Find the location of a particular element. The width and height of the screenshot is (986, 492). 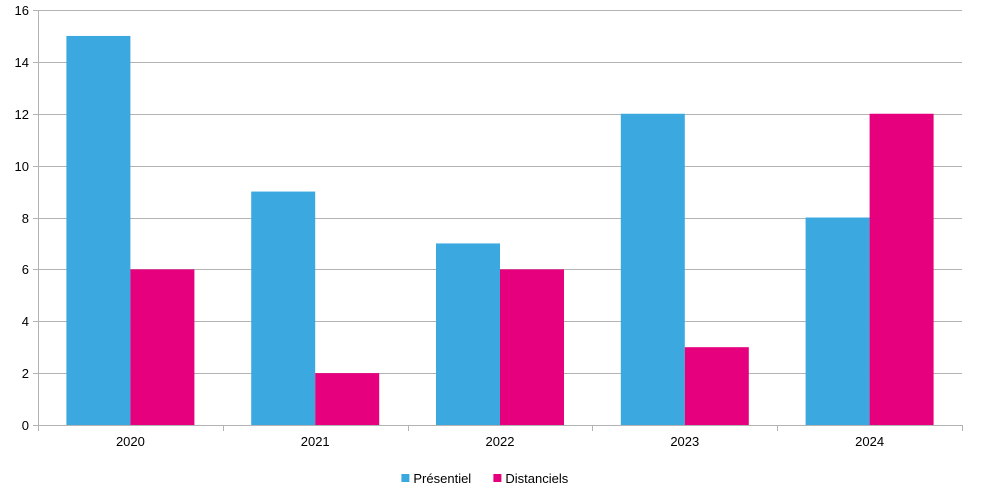

legend-label: Présentiel is located at coordinates (442, 478).